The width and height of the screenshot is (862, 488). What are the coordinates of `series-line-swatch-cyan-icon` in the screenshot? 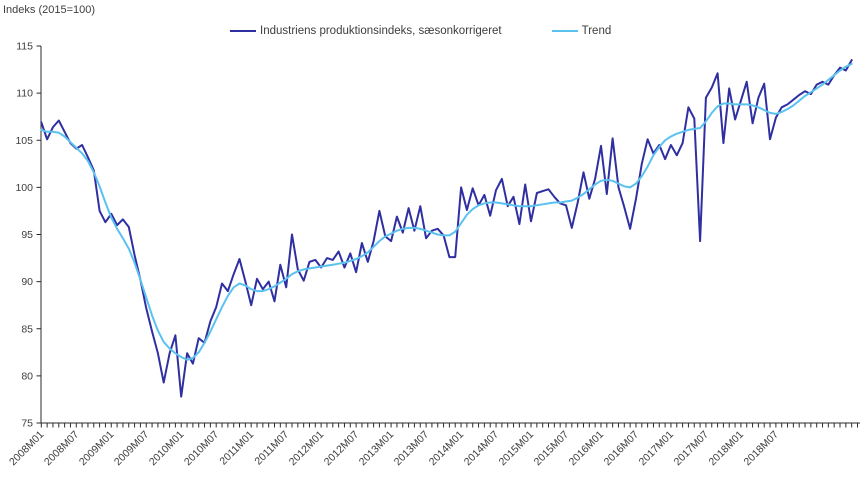 It's located at (564, 31).